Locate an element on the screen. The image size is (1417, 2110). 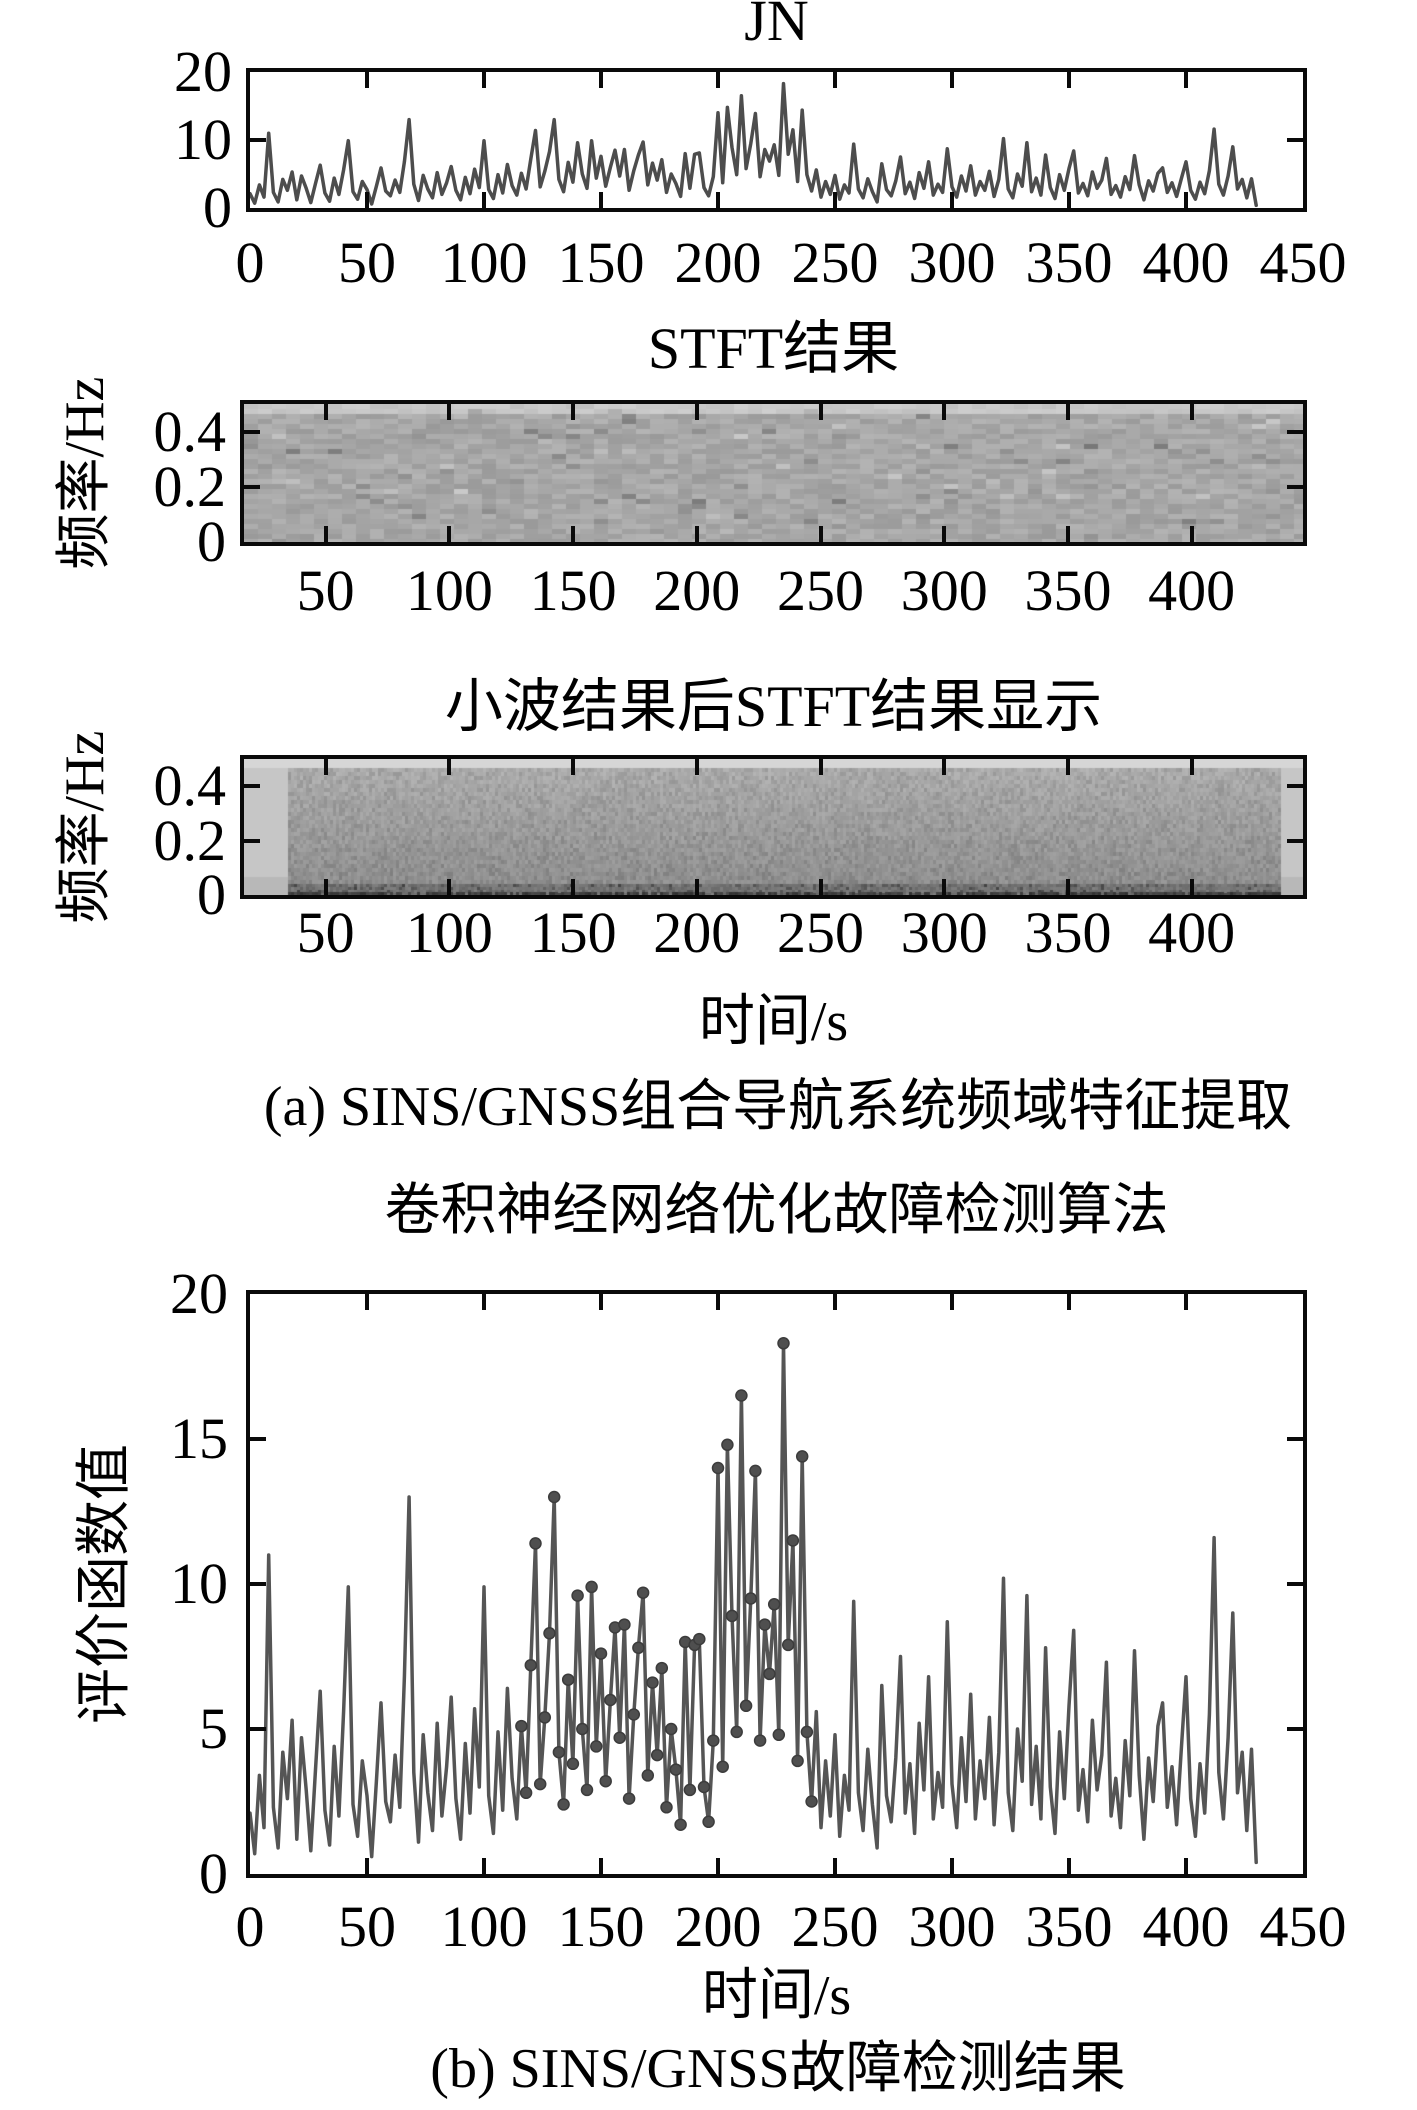
plot4-xtick-labels: 0 50 100 150 200 250 300 350 400 450 is located at coordinates (791, 1926).